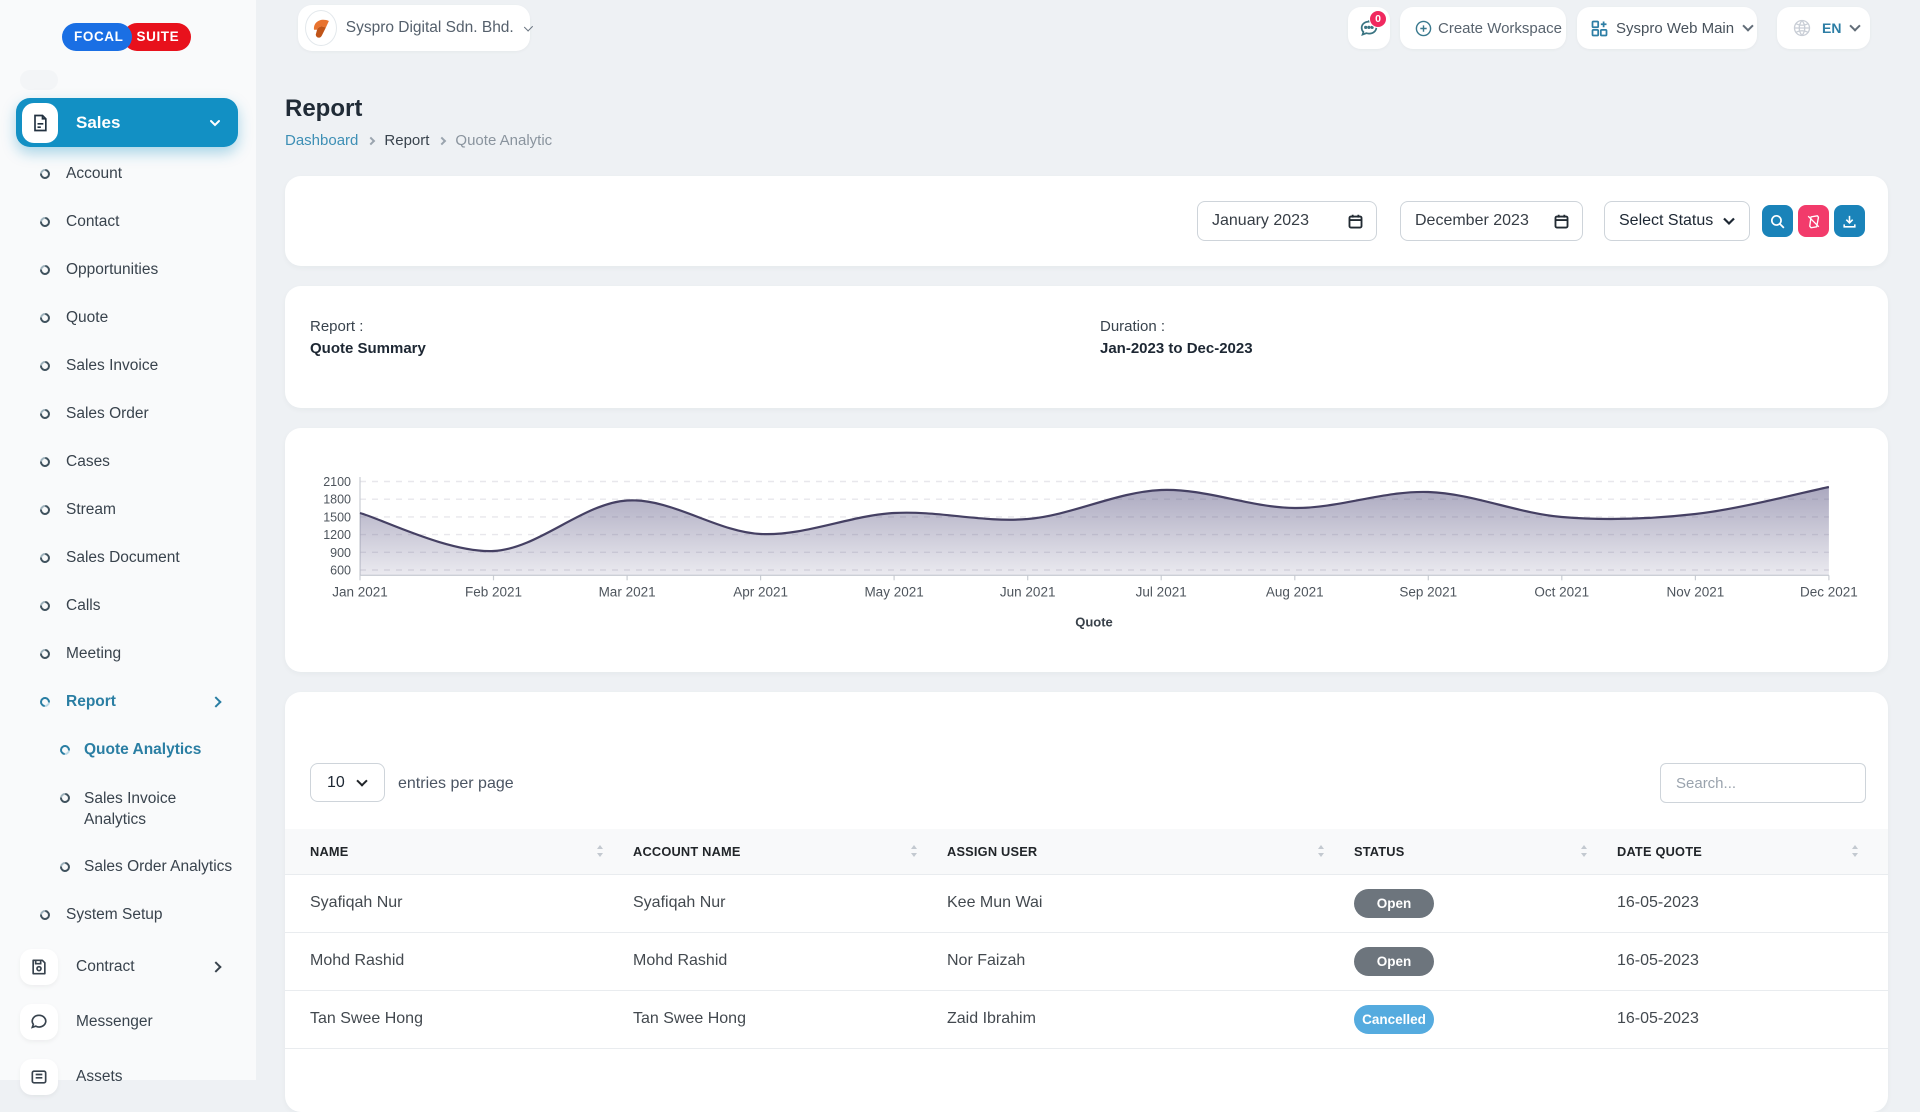 The image size is (1920, 1112). I want to click on svg-text: Nov 2021, so click(1696, 592).